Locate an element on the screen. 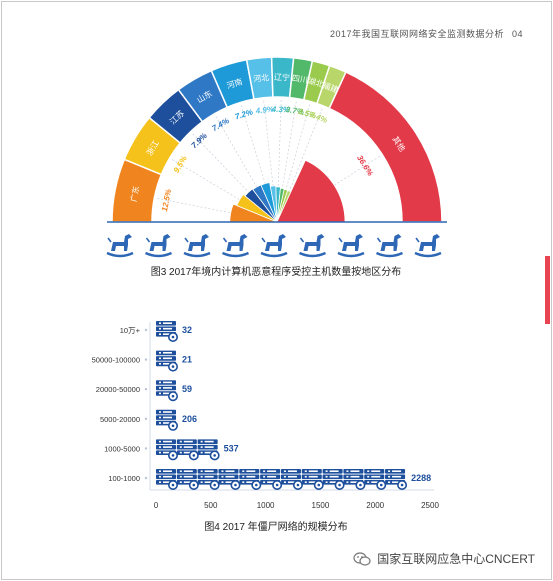 This screenshot has height=581, width=553. value-wedge is located at coordinates (269, 202).